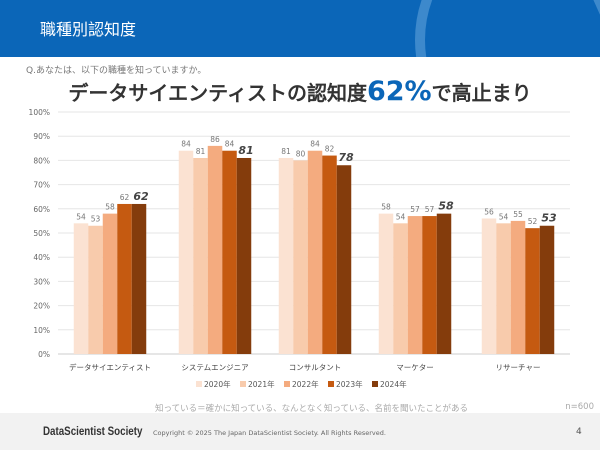  I want to click on legend-label: 2022年, so click(305, 384).